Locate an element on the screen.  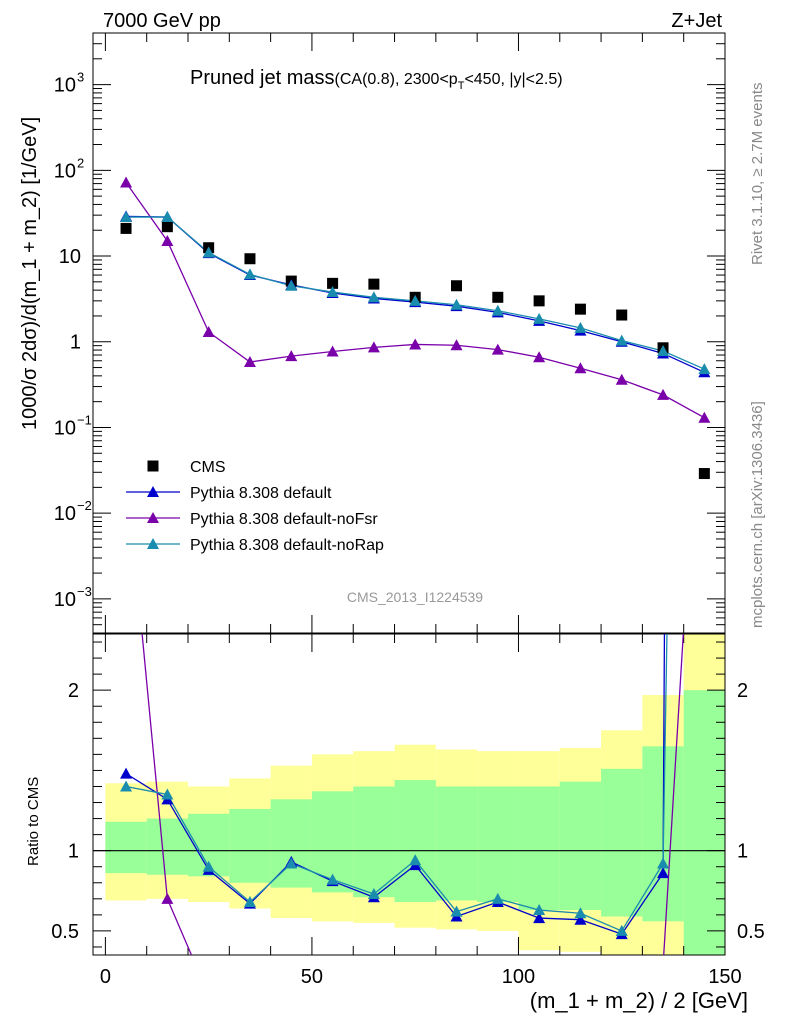
plot-title-main: Pruned jet mass is located at coordinates (262, 78).